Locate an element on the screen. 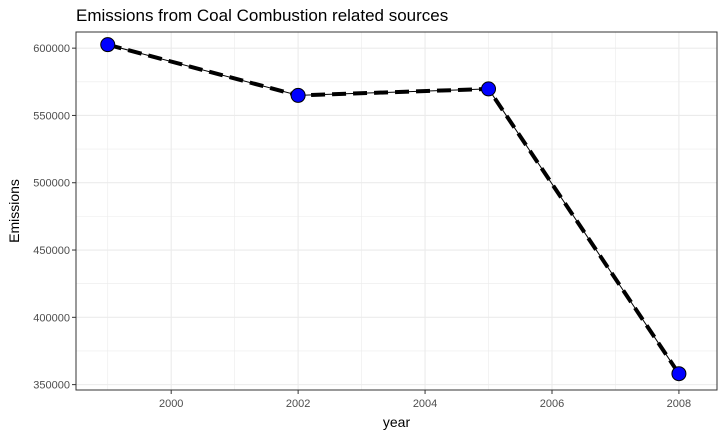 The height and width of the screenshot is (437, 725). y-axis-title: Emissions is located at coordinates (14, 211).